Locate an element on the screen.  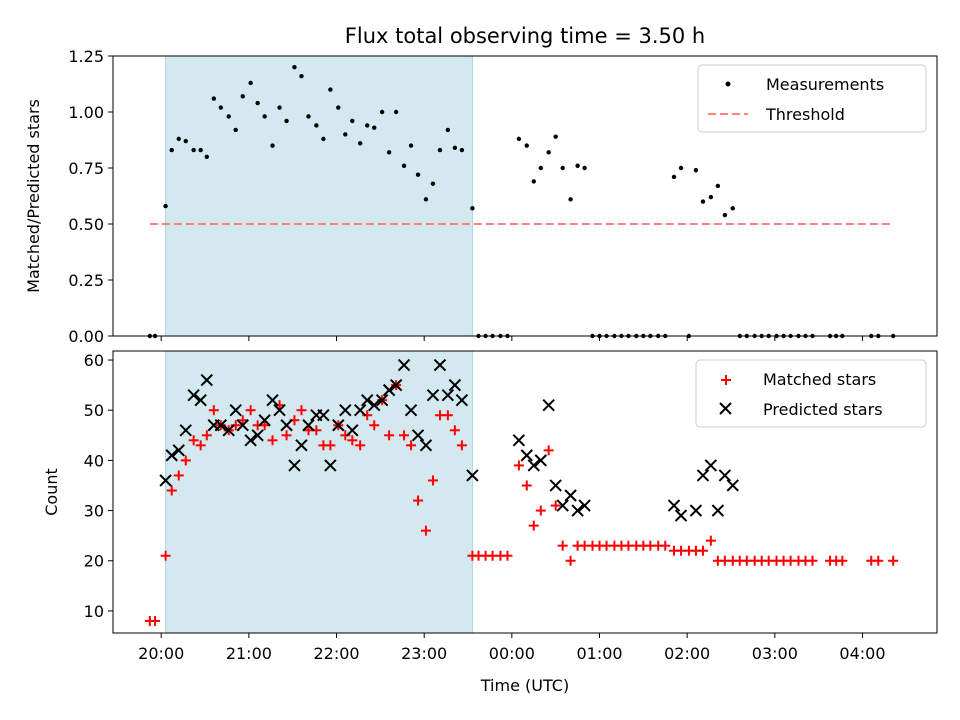
y-tick-label: 30 is located at coordinates (94, 511).